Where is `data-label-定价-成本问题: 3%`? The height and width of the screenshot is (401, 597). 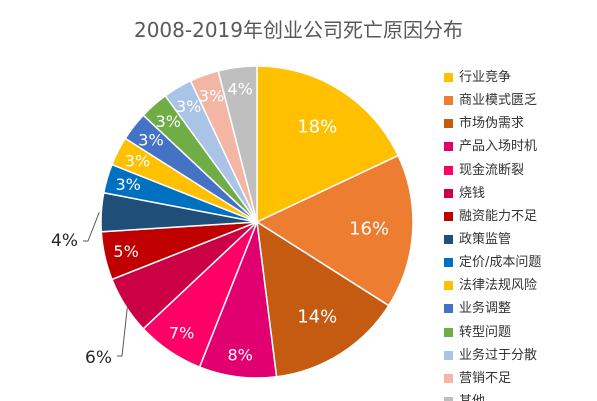
data-label-定价-成本问题: 3% is located at coordinates (128, 184).